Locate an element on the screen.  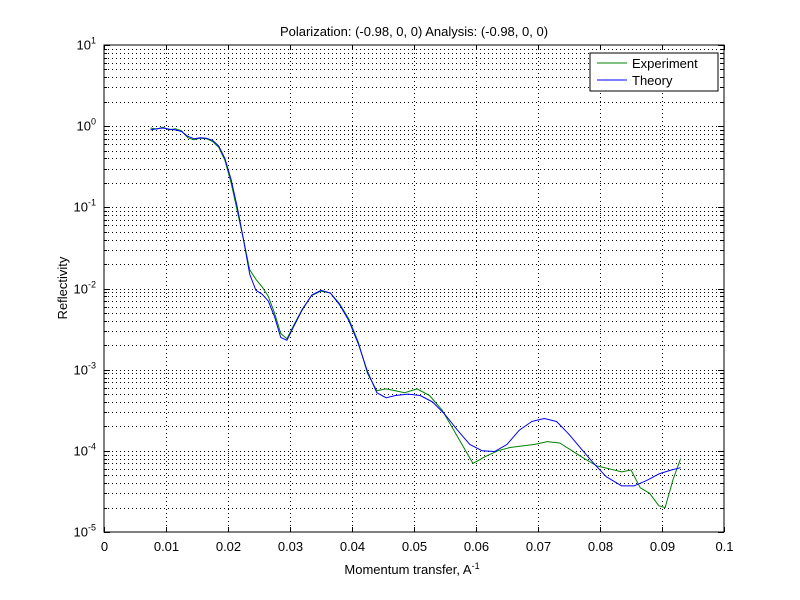
y-tick-label-6: 10¹ is located at coordinates (86, 44).